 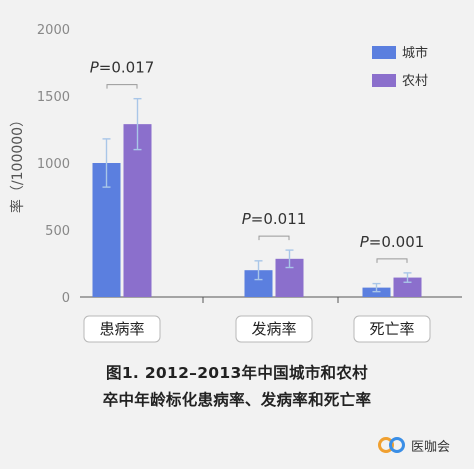 I want to click on p-value-label: P=0.011, so click(x=274, y=219).